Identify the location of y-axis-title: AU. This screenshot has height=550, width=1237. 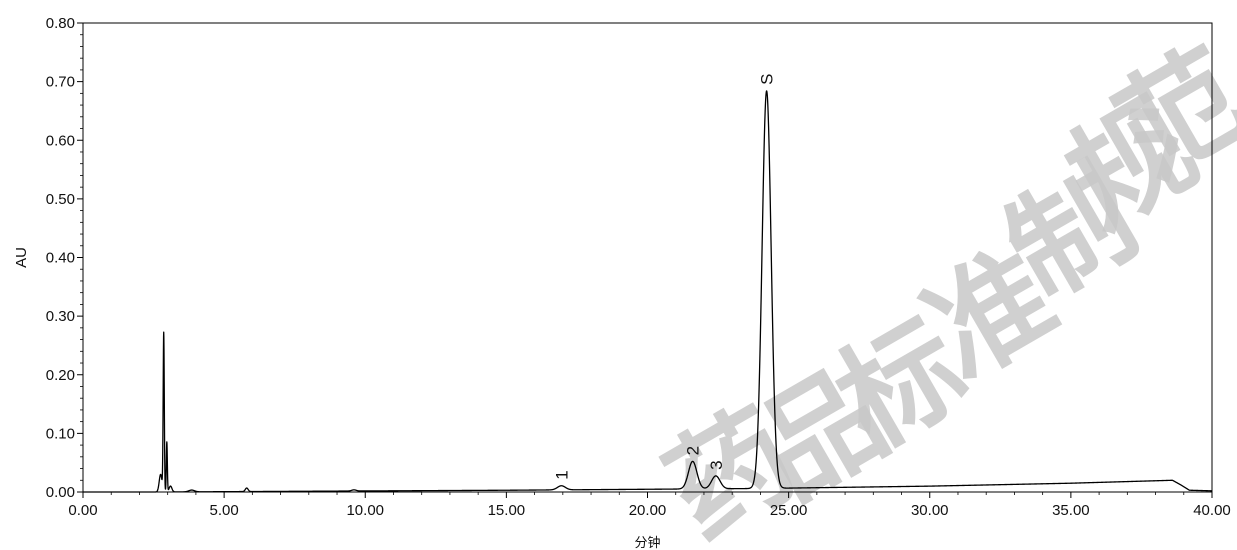
(21, 257).